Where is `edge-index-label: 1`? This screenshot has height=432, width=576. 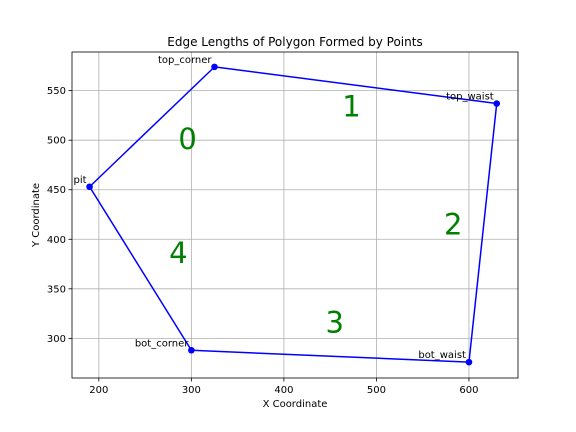 edge-index-label: 1 is located at coordinates (351, 106).